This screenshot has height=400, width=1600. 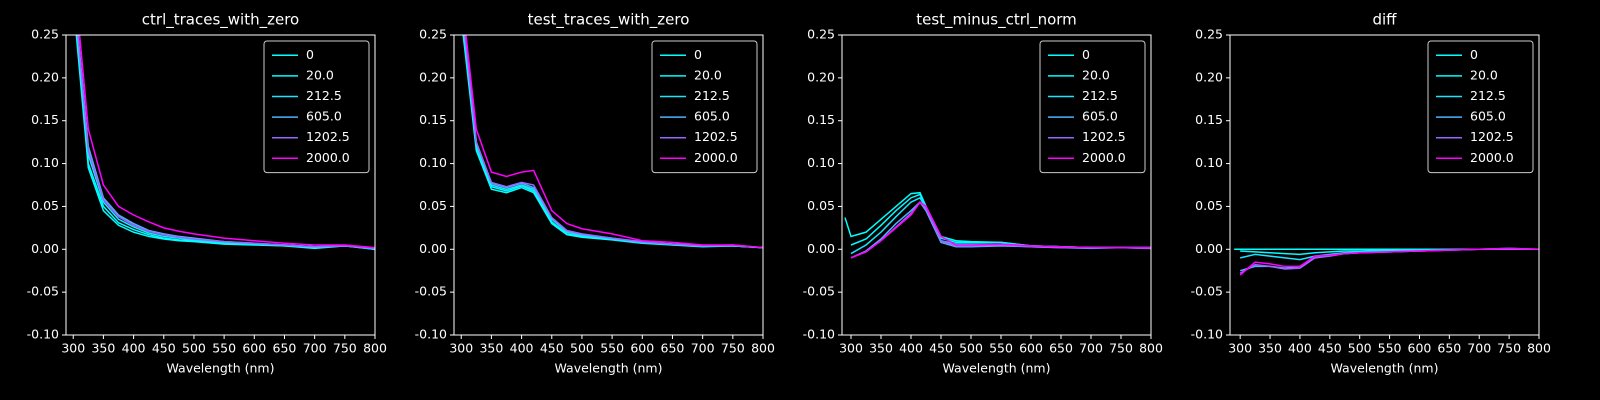 I want to click on chart-title: test_traces_with_zero, so click(x=609, y=20).